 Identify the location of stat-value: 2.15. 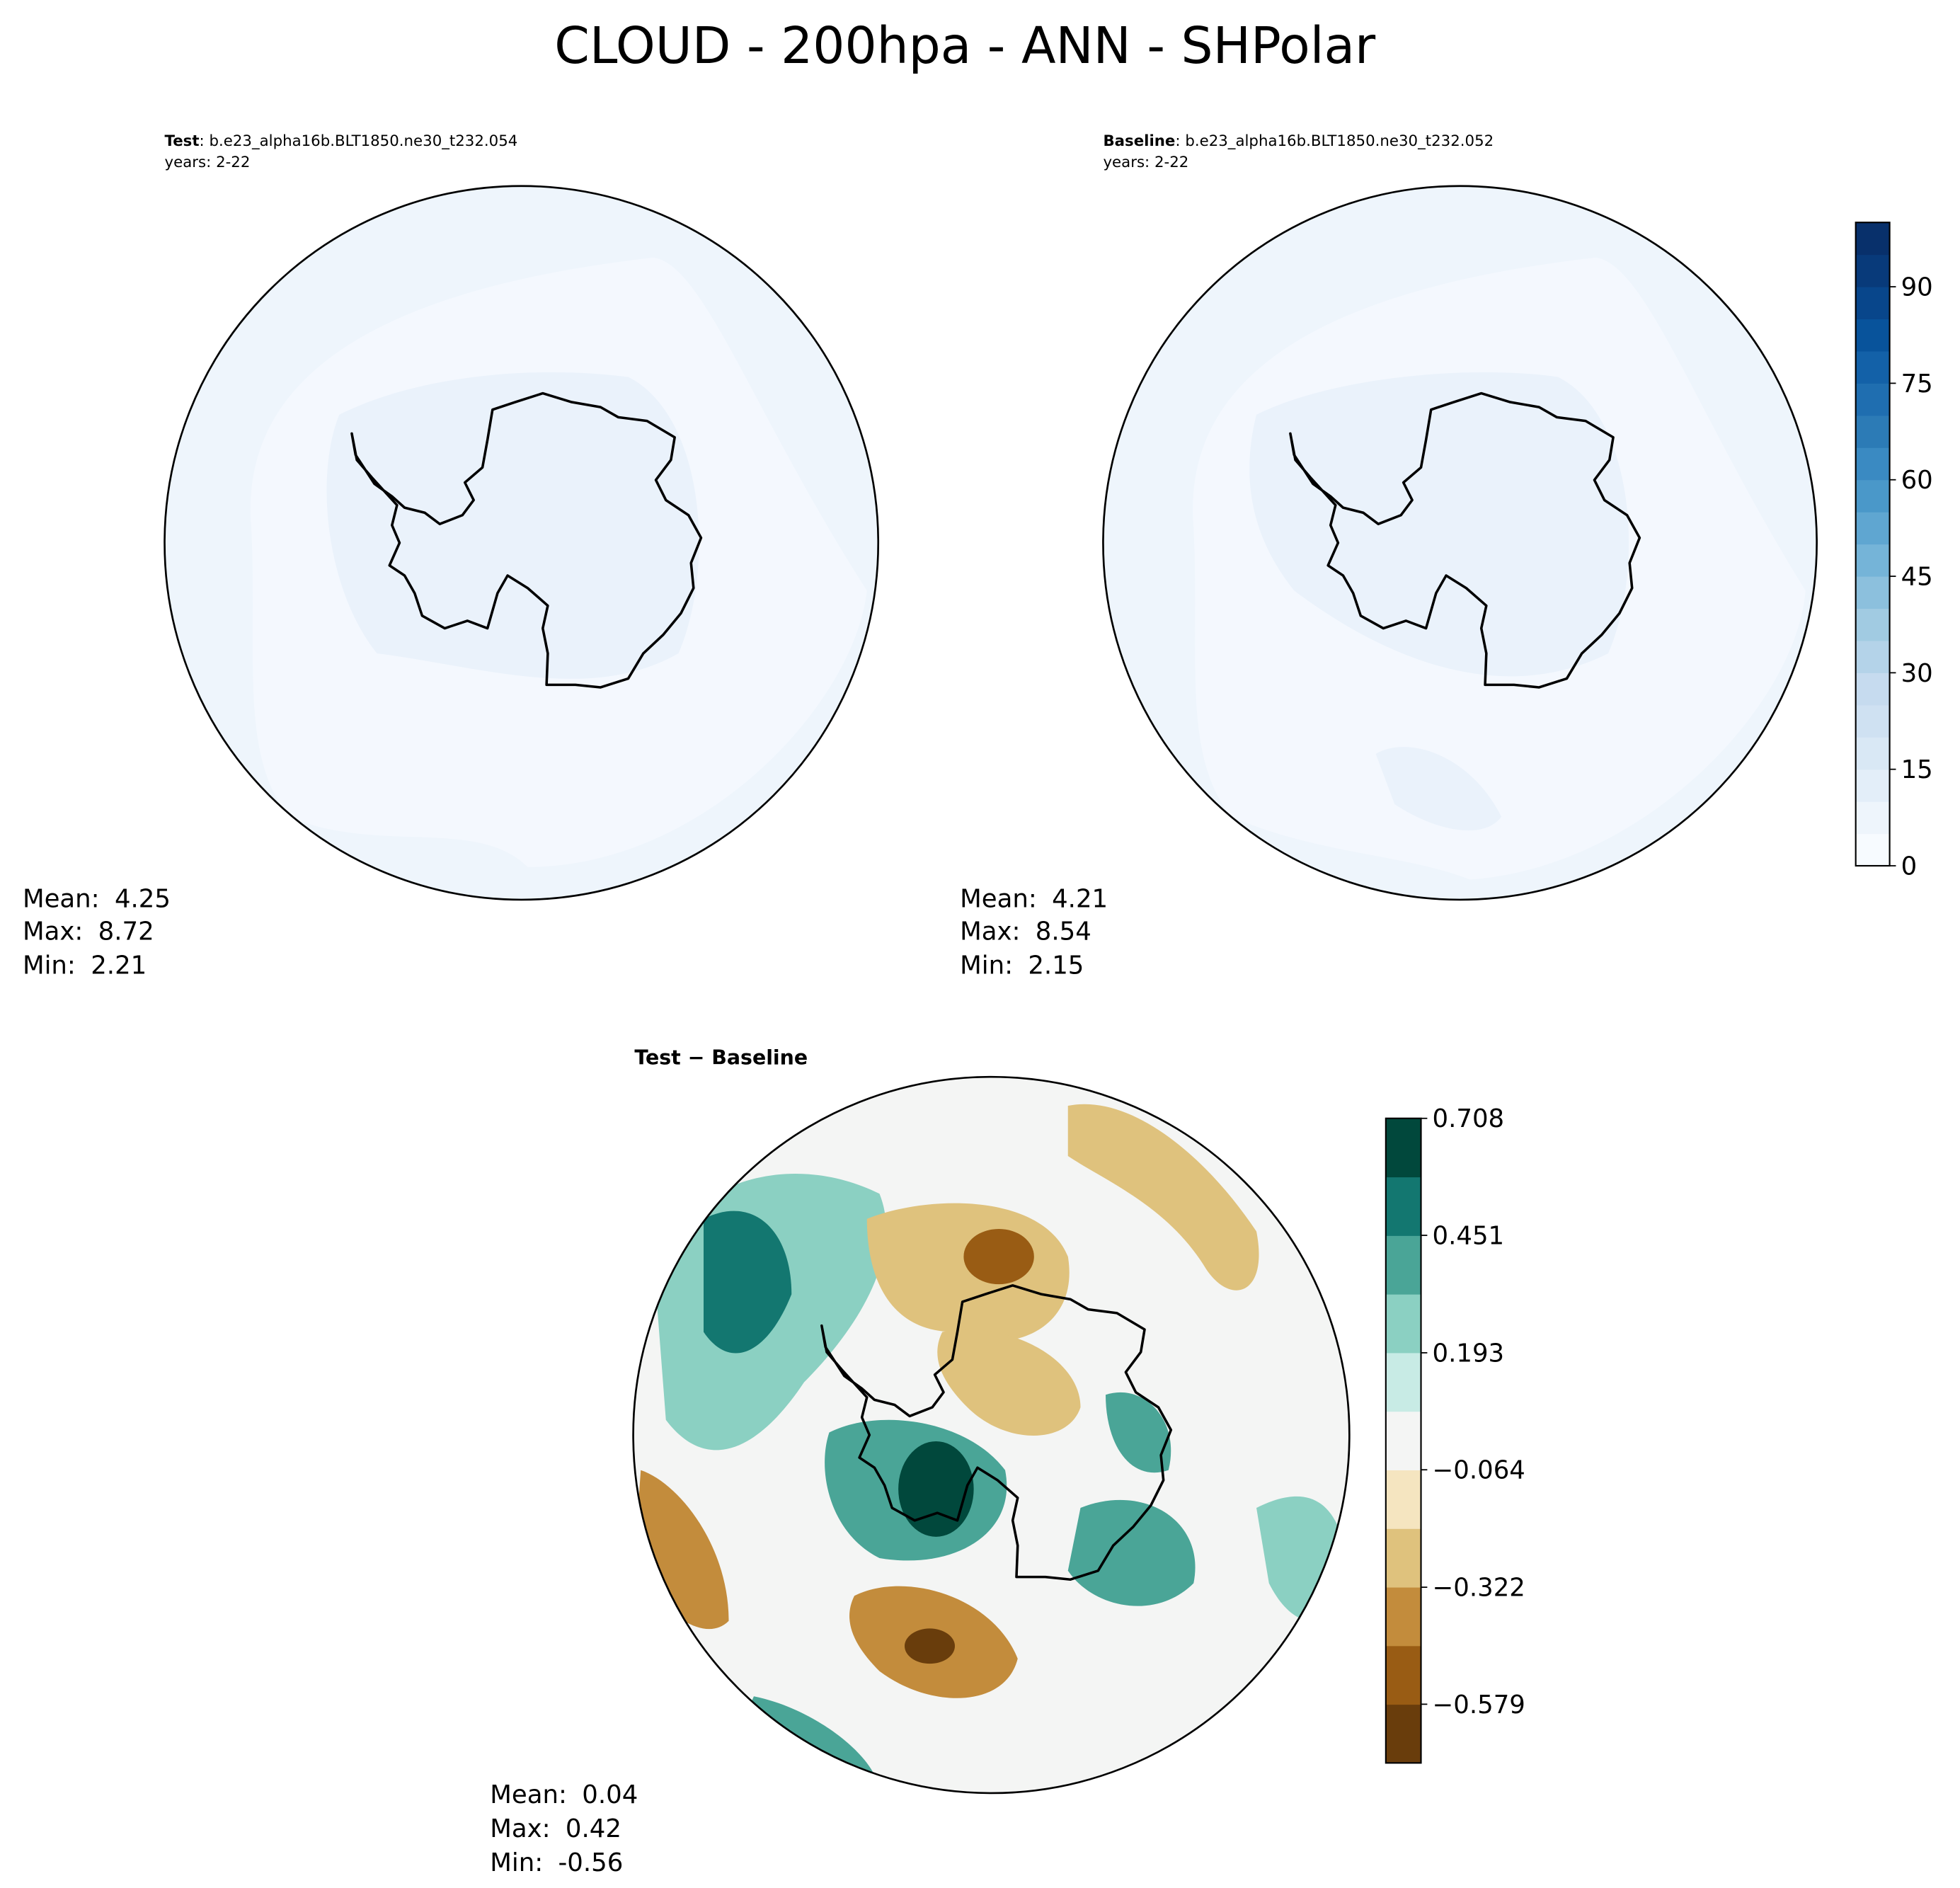
(1056, 966).